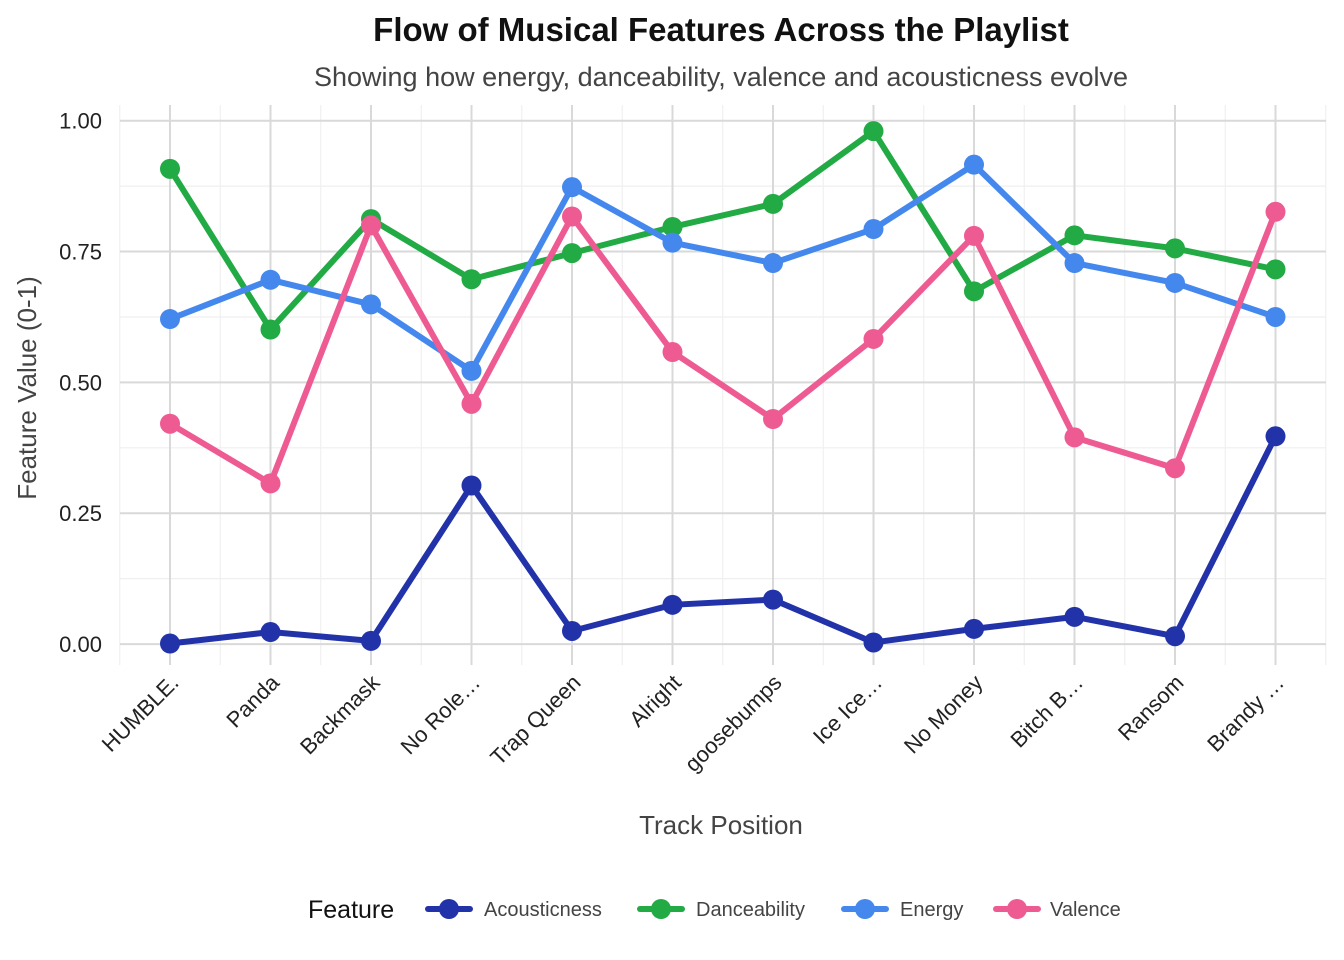 The height and width of the screenshot is (960, 1344). I want to click on y-tick-label: 0.00, so click(80, 644).